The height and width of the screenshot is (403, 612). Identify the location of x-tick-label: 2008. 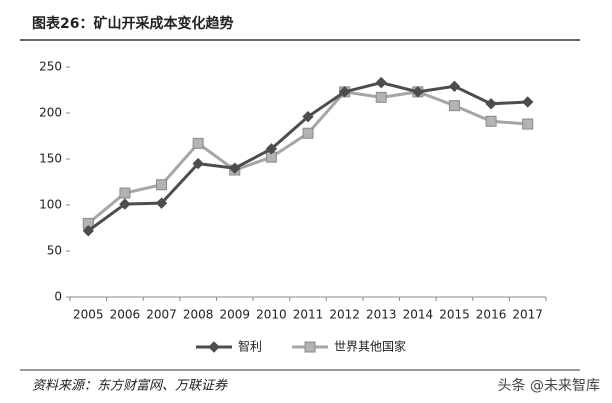
(198, 315).